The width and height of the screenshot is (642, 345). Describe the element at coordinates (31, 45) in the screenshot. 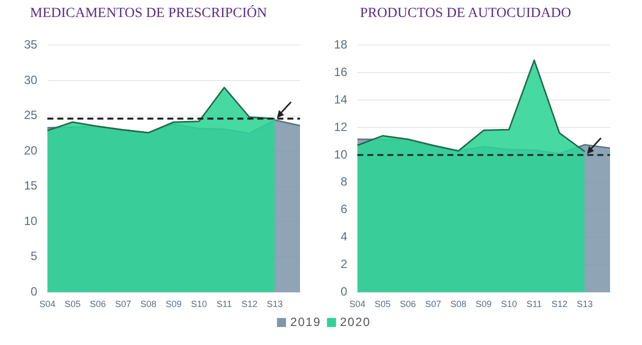

I see `y-tick-label: 35` at that location.